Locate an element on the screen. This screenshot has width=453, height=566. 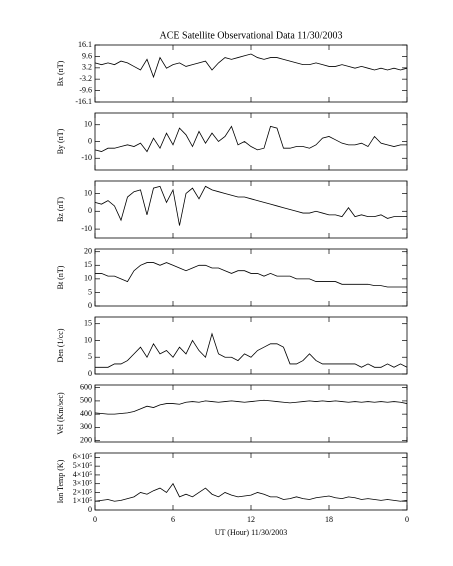
y-tick-label: 4×10⁵ is located at coordinates (83, 474).